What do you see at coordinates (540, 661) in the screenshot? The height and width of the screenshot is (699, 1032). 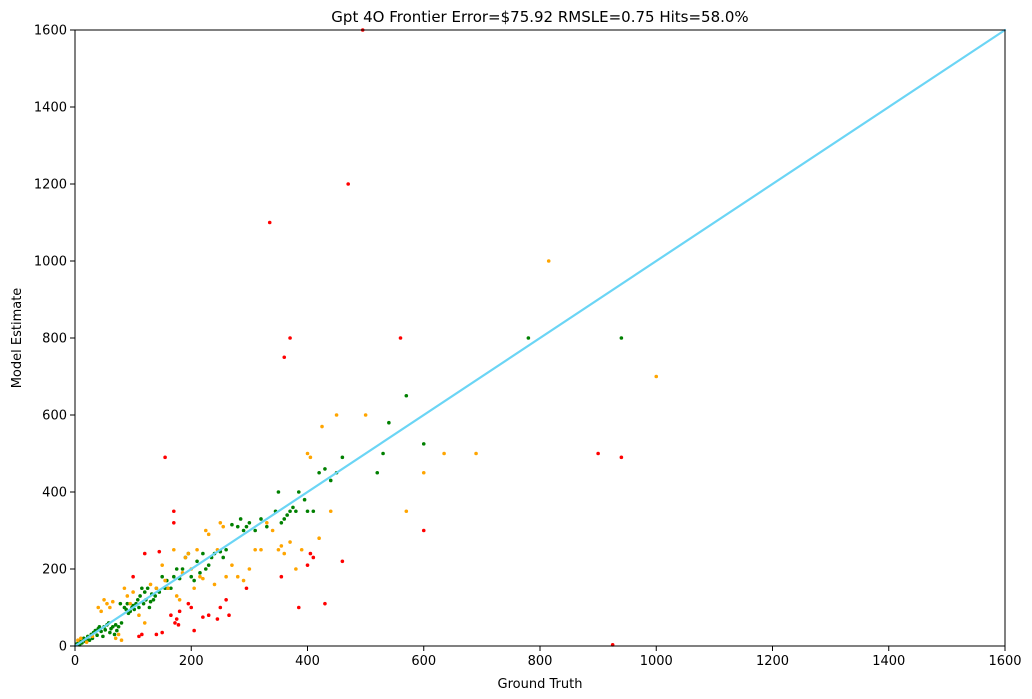 I see `x-tick-label: 800` at bounding box center [540, 661].